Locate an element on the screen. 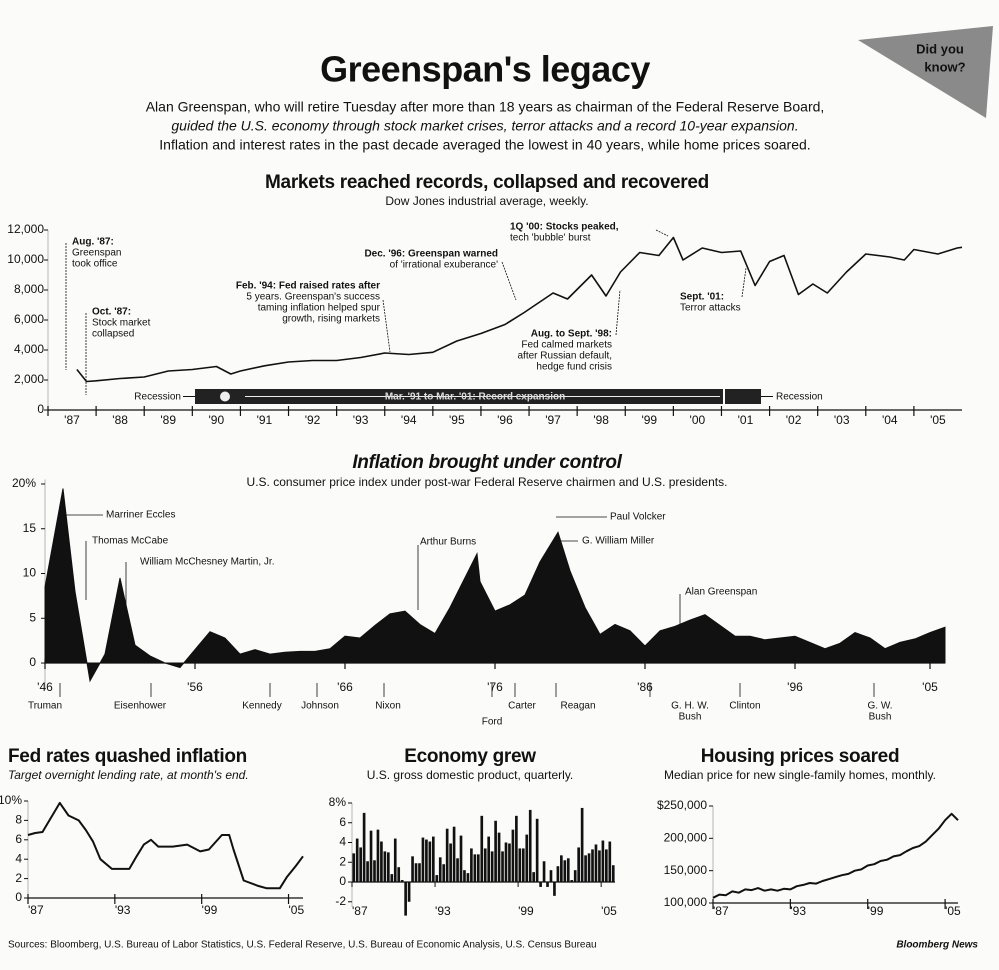 The width and height of the screenshot is (999, 970). y-tick-label: 5 is located at coordinates (32, 617).